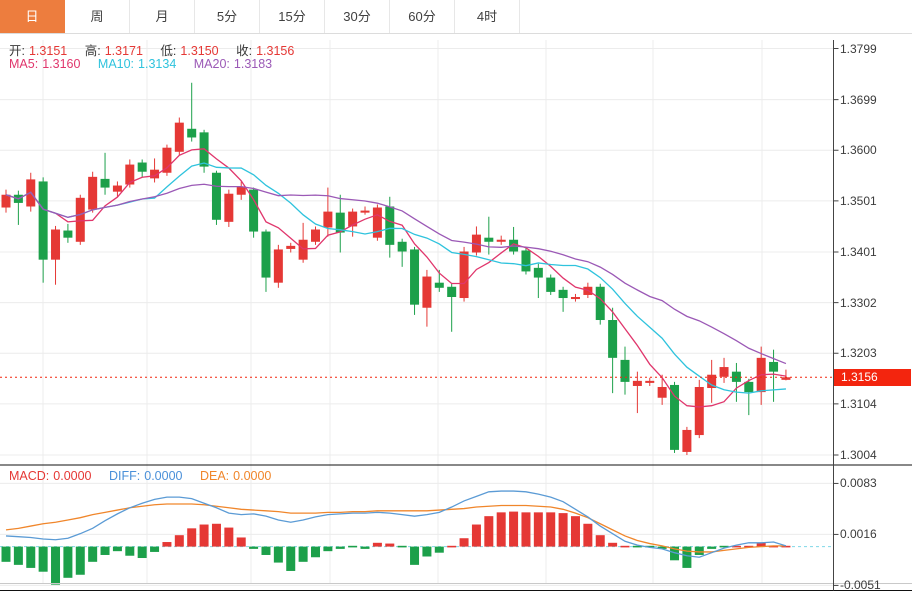 The width and height of the screenshot is (912, 601). What do you see at coordinates (422, 16) in the screenshot?
I see `tab-60min: 60分` at bounding box center [422, 16].